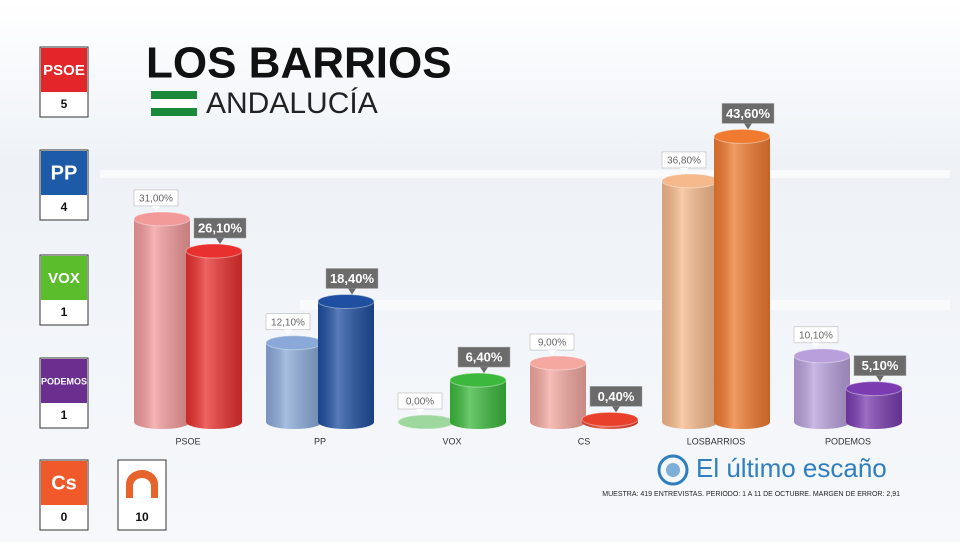 This screenshot has height=542, width=960. I want to click on value-label: 26,10%, so click(220, 227).